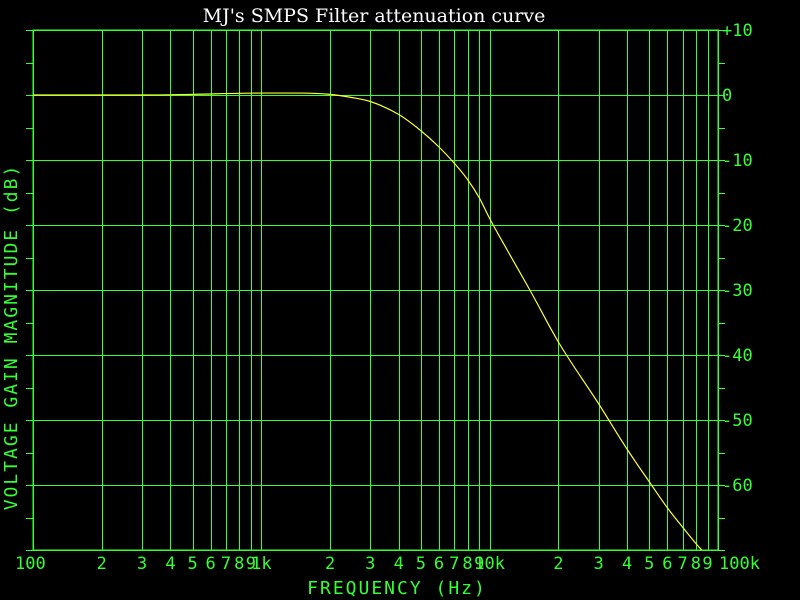 Image resolution: width=800 pixels, height=600 pixels. Describe the element at coordinates (739, 564) in the screenshot. I see `x-tick-label: 100k` at that location.